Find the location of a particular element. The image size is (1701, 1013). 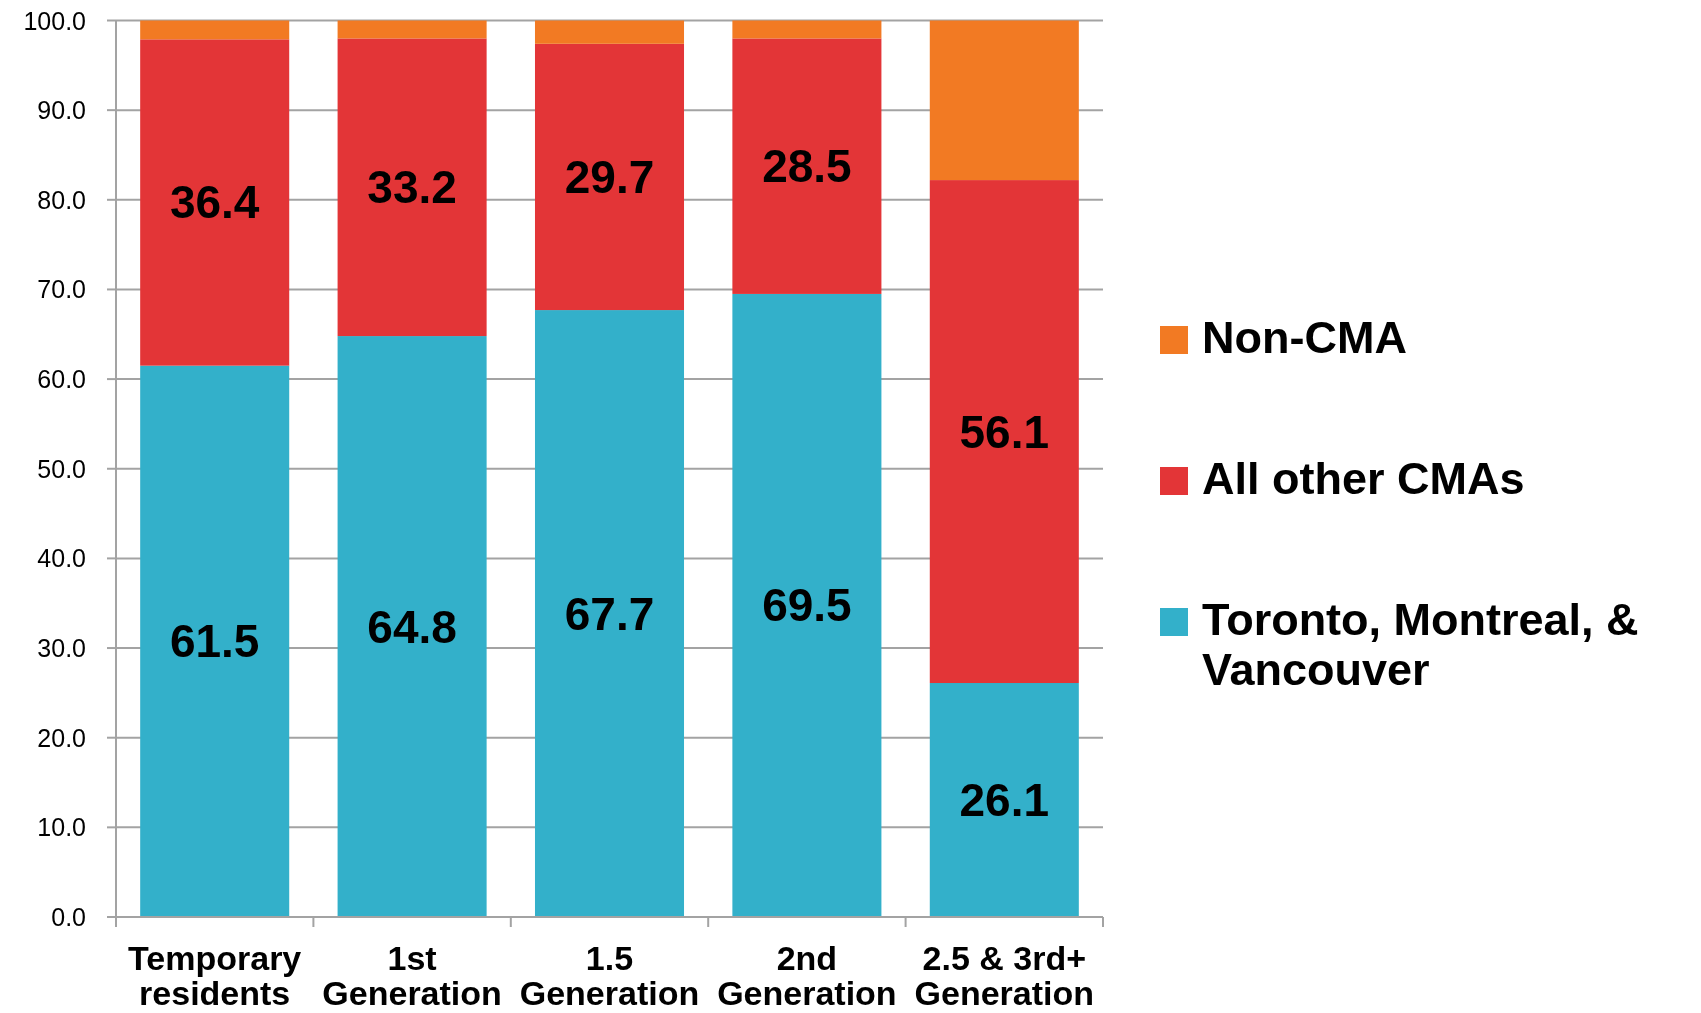

y-tick-label: 10.0 is located at coordinates (61, 827).